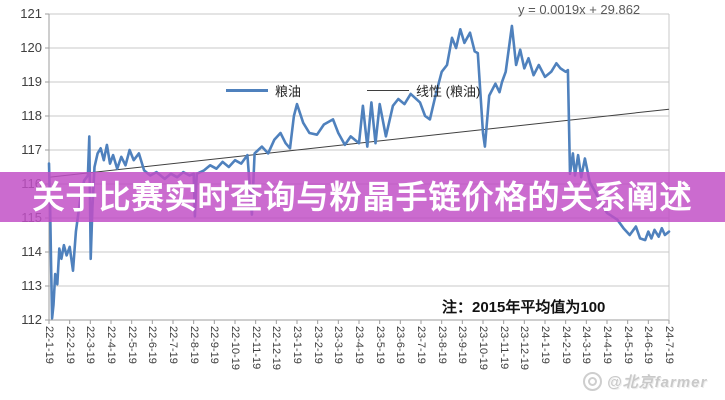 This screenshot has height=400, width=725. I want to click on x-axis-label: 23-3-19, so click(338, 345).